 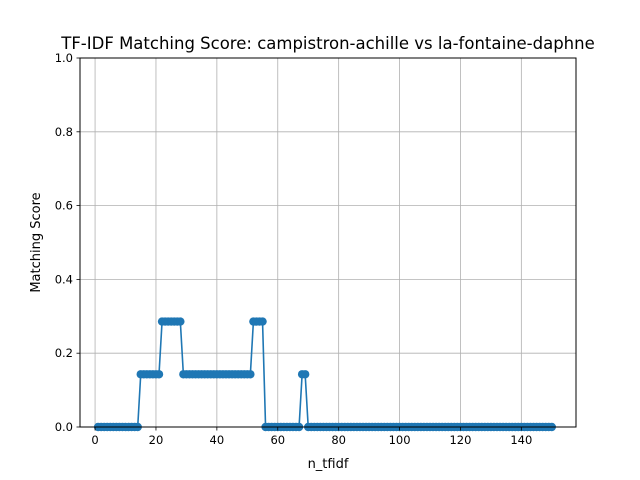 What do you see at coordinates (64, 427) in the screenshot?
I see `y-tick-label: 0.0` at bounding box center [64, 427].